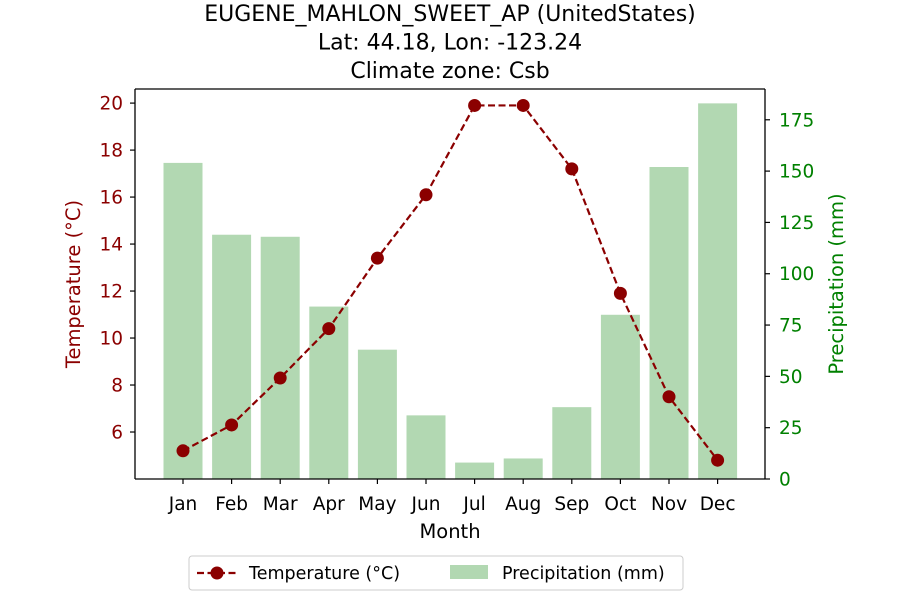  Describe the element at coordinates (111, 104) in the screenshot. I see `left-tick-label: 20` at that location.